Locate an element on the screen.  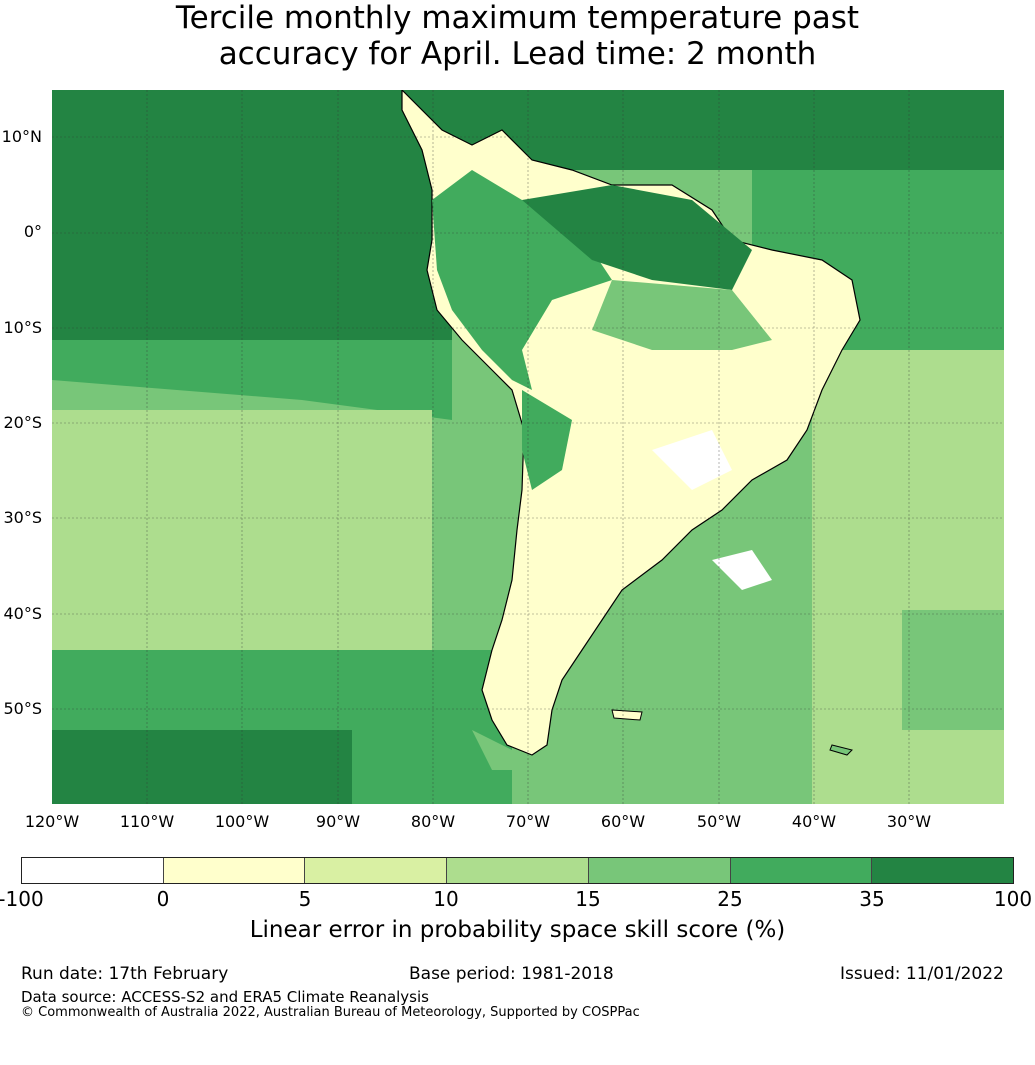
lon-label-110w: 110°W is located at coordinates (147, 821).